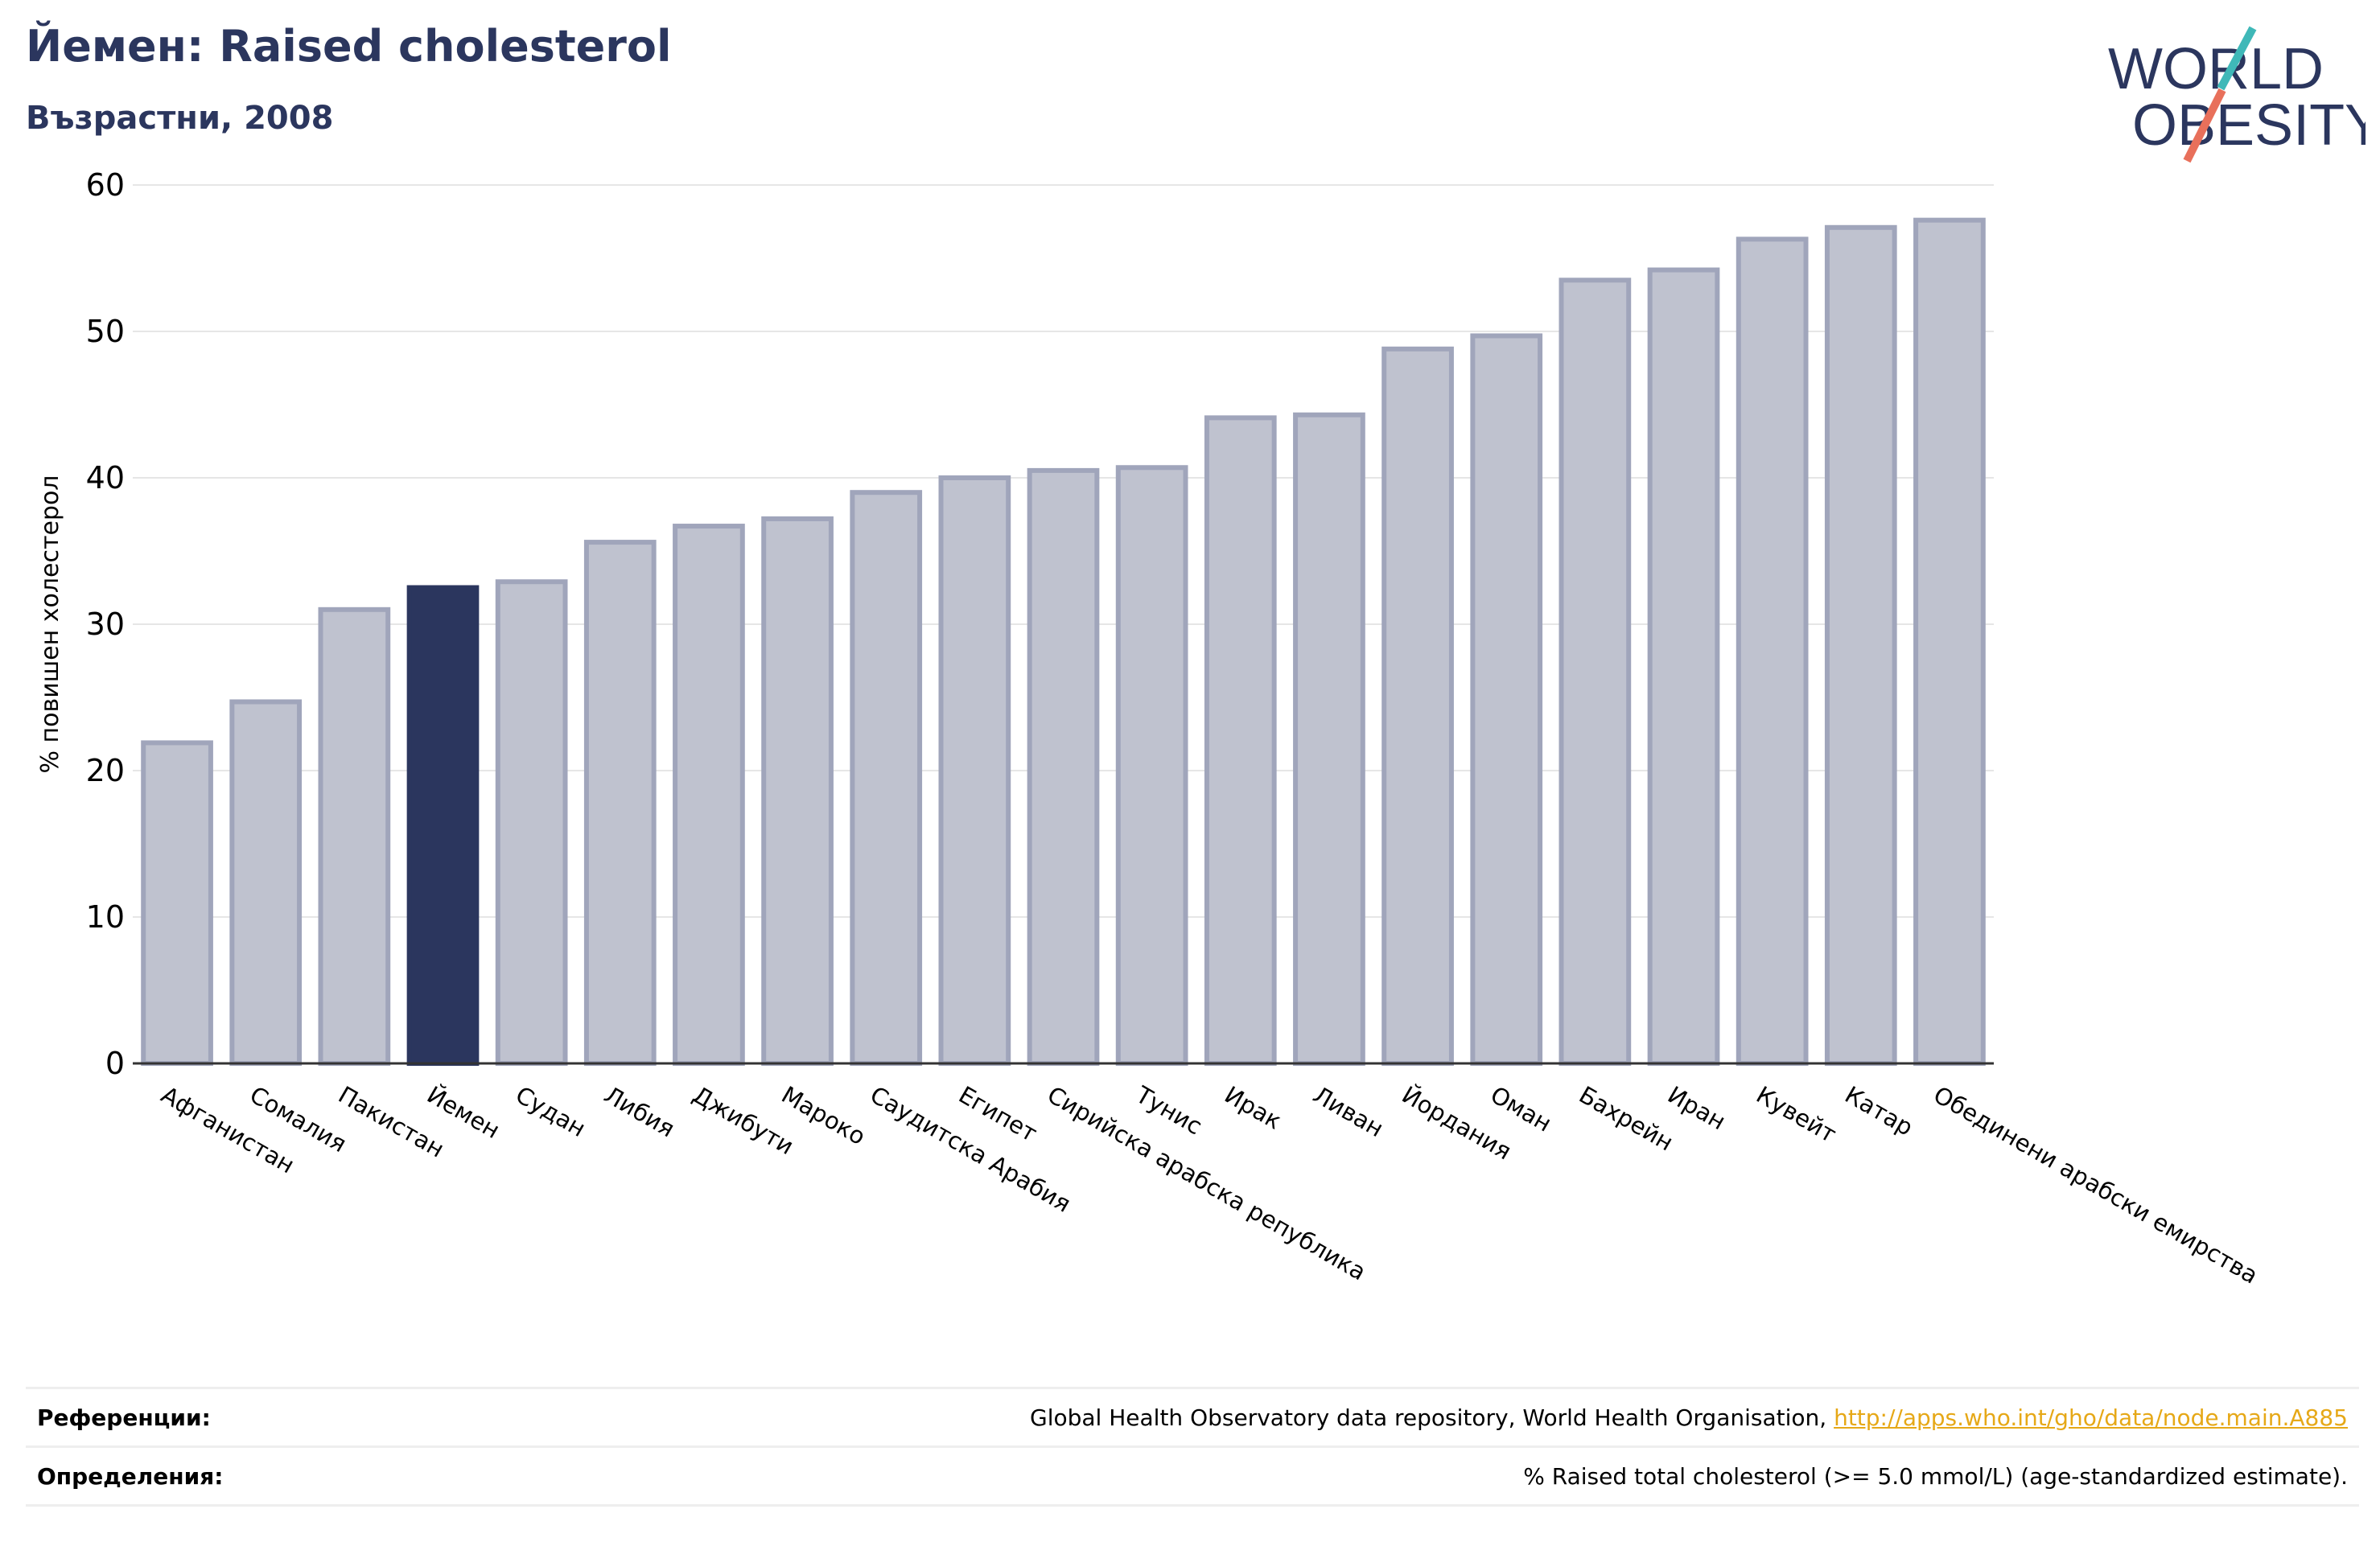 Image resolution: width=2380 pixels, height=1542 pixels. What do you see at coordinates (105, 477) in the screenshot?
I see `y-tick-label: 40` at bounding box center [105, 477].